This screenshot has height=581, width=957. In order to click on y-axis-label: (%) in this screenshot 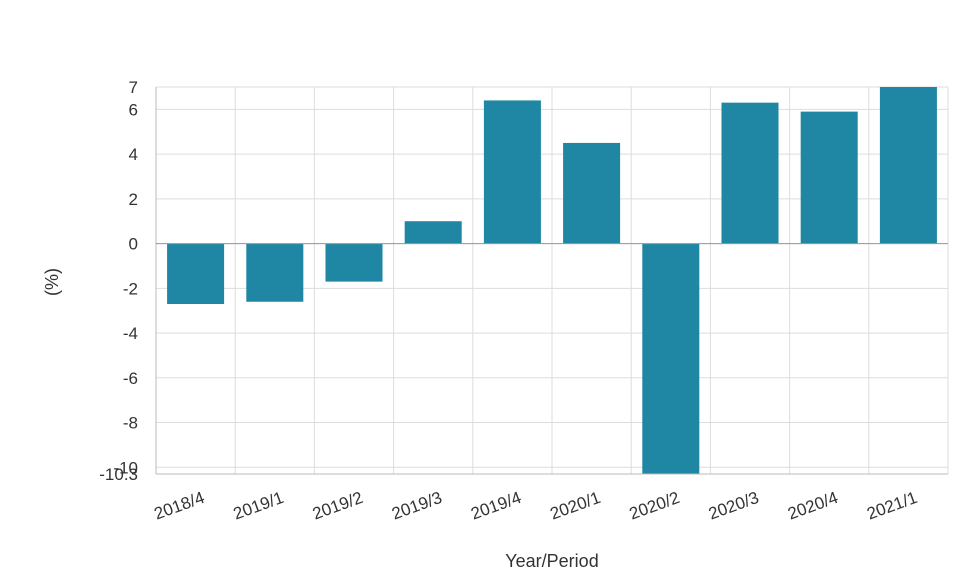, I will do `click(52, 282)`.